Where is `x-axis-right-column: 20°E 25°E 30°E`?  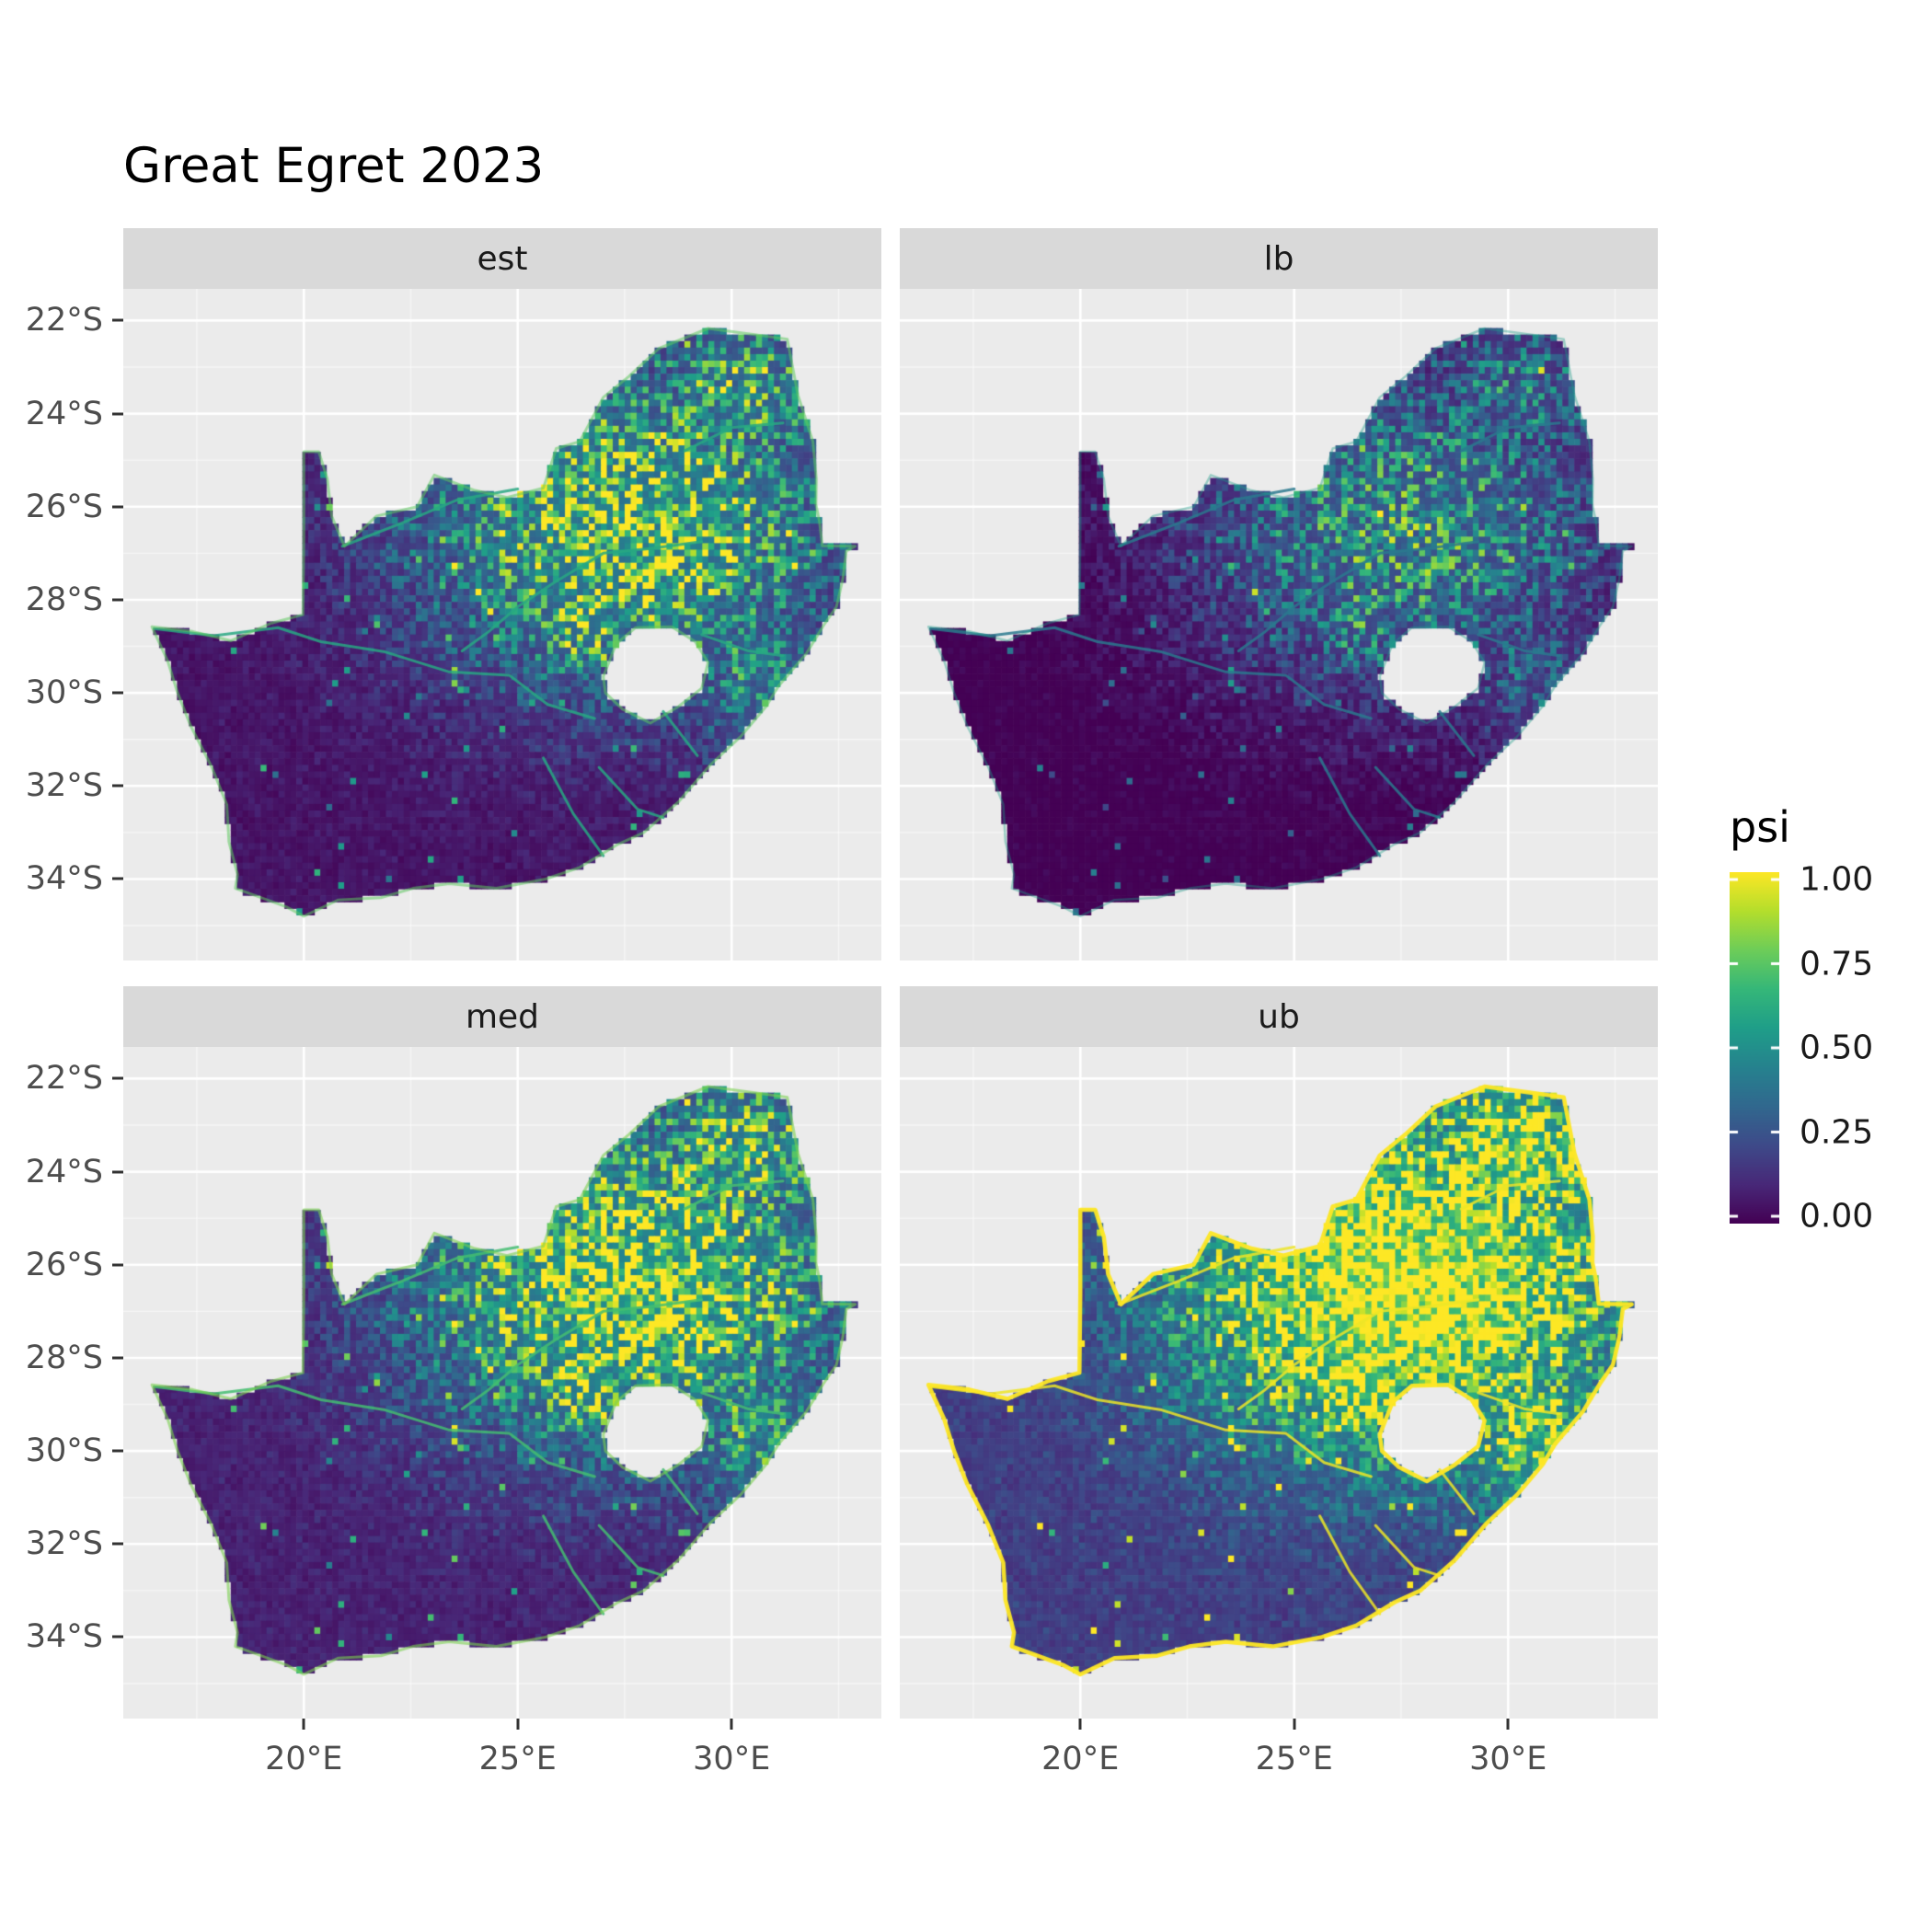
x-axis-right-column: 20°E 25°E 30°E is located at coordinates (1279, 1755).